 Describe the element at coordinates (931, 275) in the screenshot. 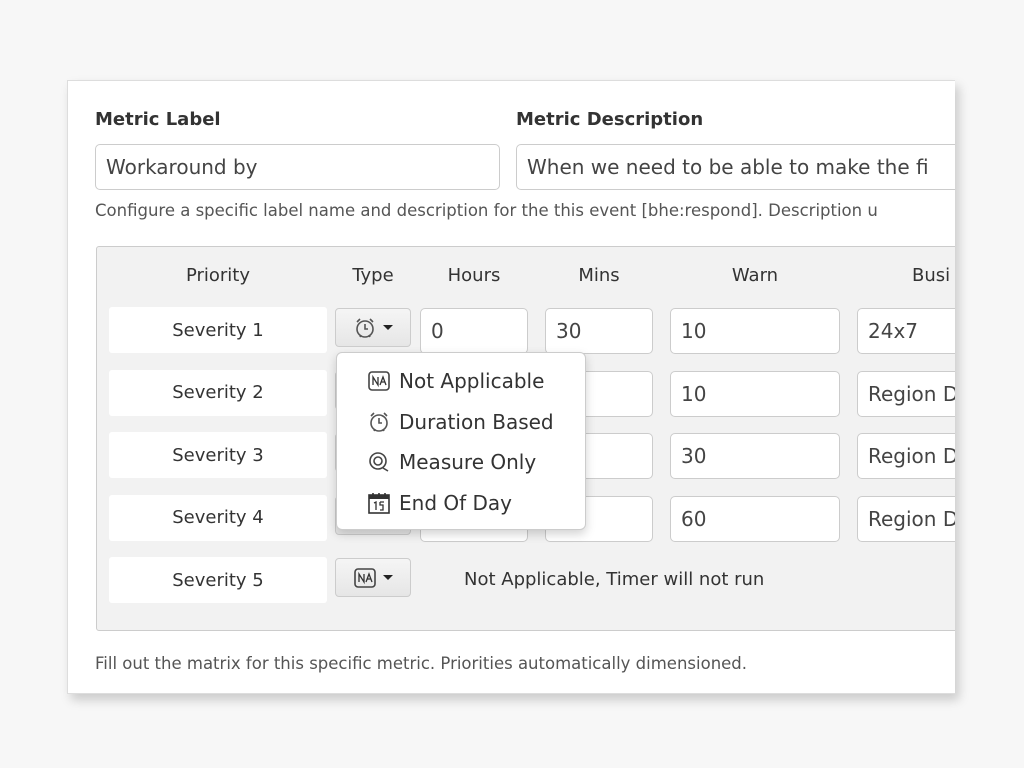

I see `header-business: Busi` at that location.